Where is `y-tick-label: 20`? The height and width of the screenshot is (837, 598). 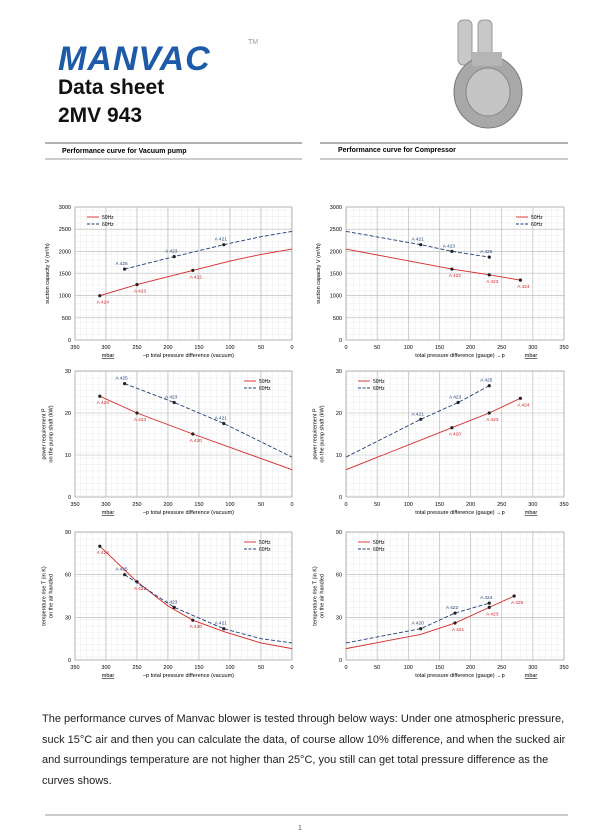 y-tick-label: 20 is located at coordinates (339, 414).